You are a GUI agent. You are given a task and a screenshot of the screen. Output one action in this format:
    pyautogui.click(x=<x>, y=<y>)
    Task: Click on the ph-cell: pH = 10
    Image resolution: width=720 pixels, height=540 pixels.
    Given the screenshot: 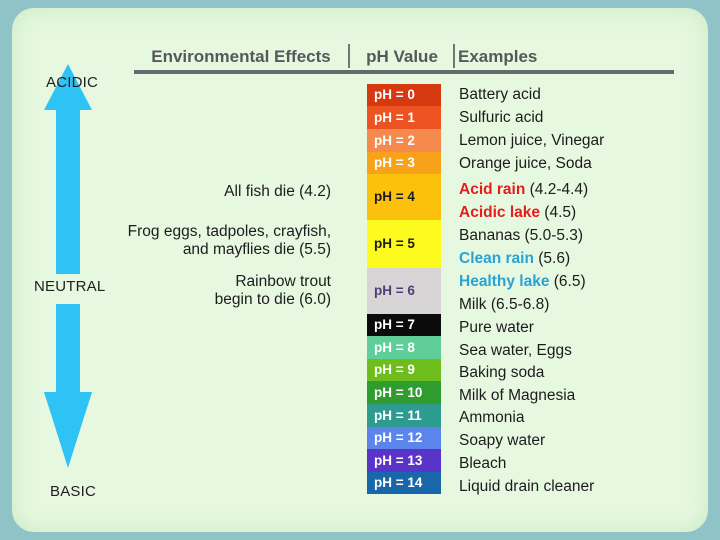 What is the action you would take?
    pyautogui.click(x=404, y=392)
    